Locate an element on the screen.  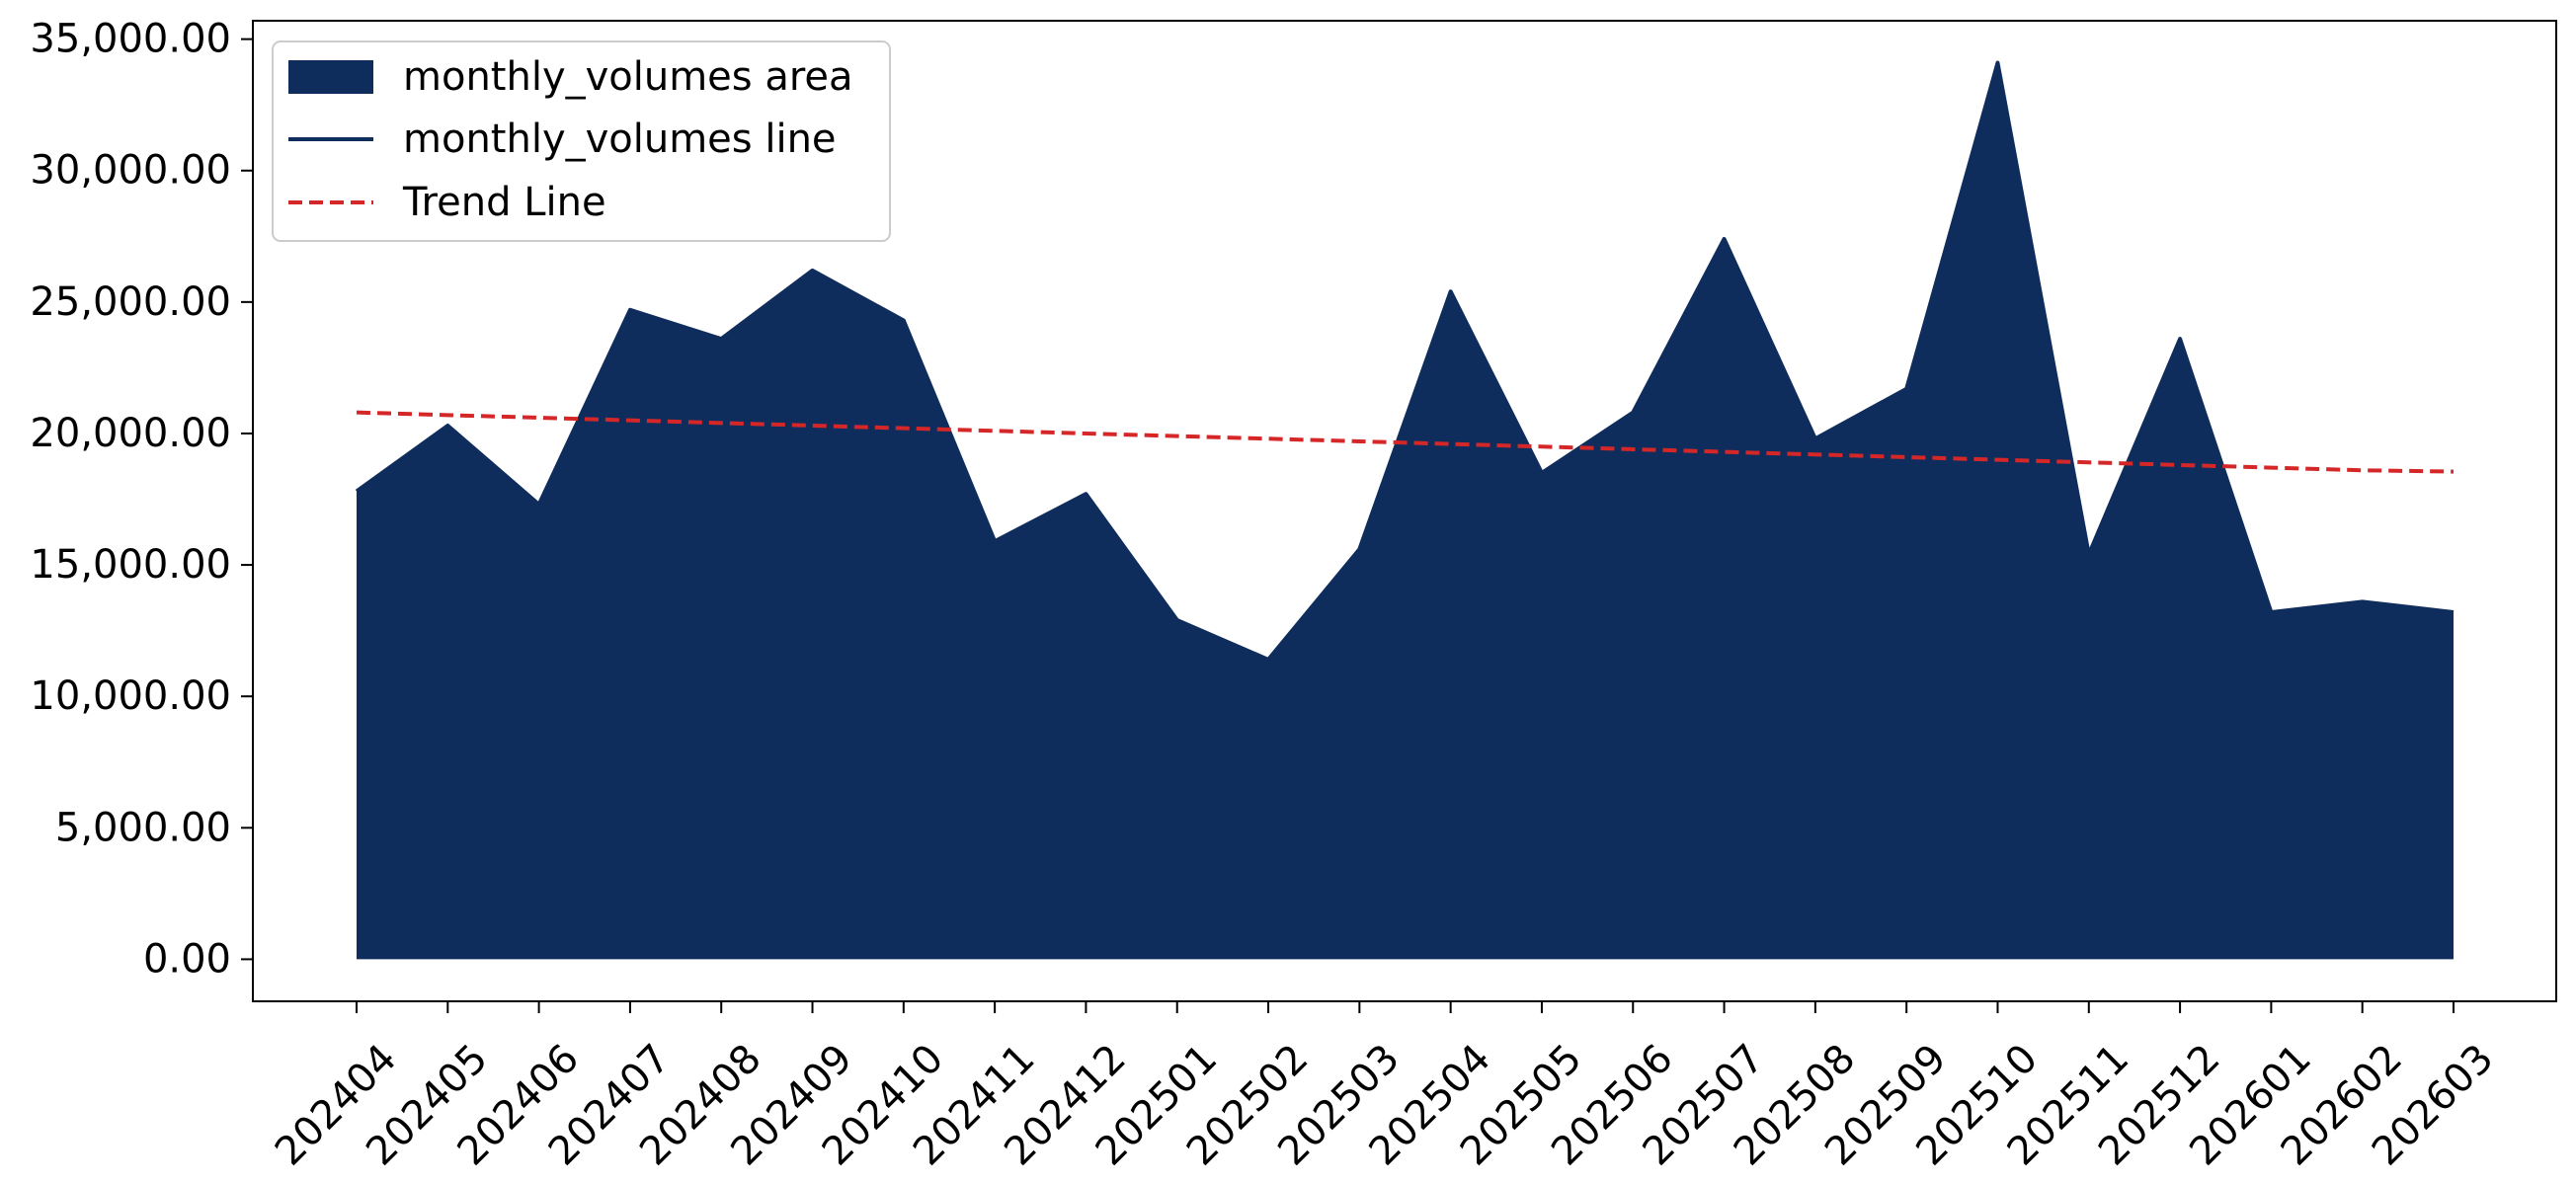
y-tick-label: 0.00 is located at coordinates (187, 959).